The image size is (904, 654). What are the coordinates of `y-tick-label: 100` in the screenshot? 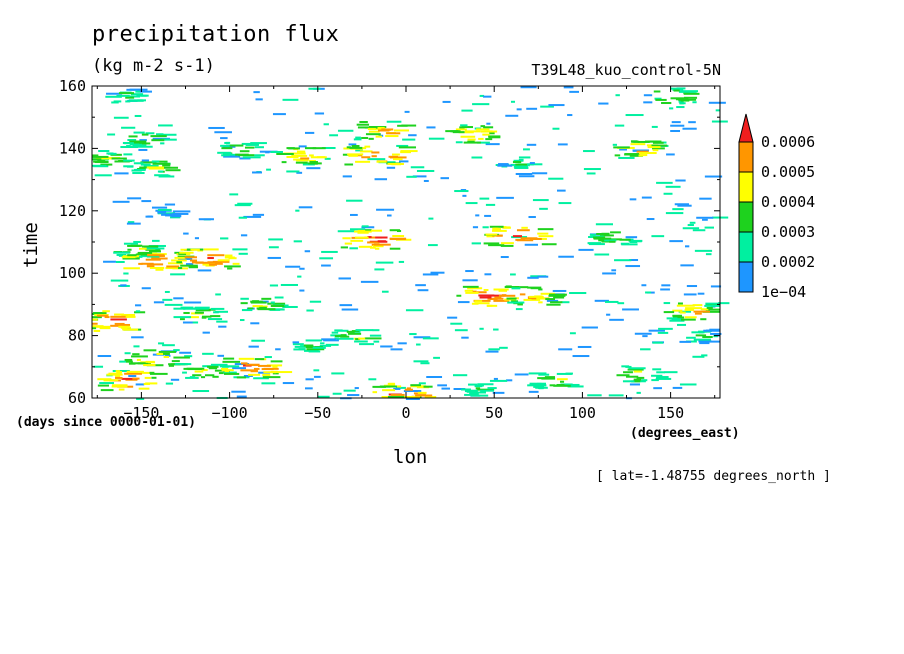 It's located at (72, 273).